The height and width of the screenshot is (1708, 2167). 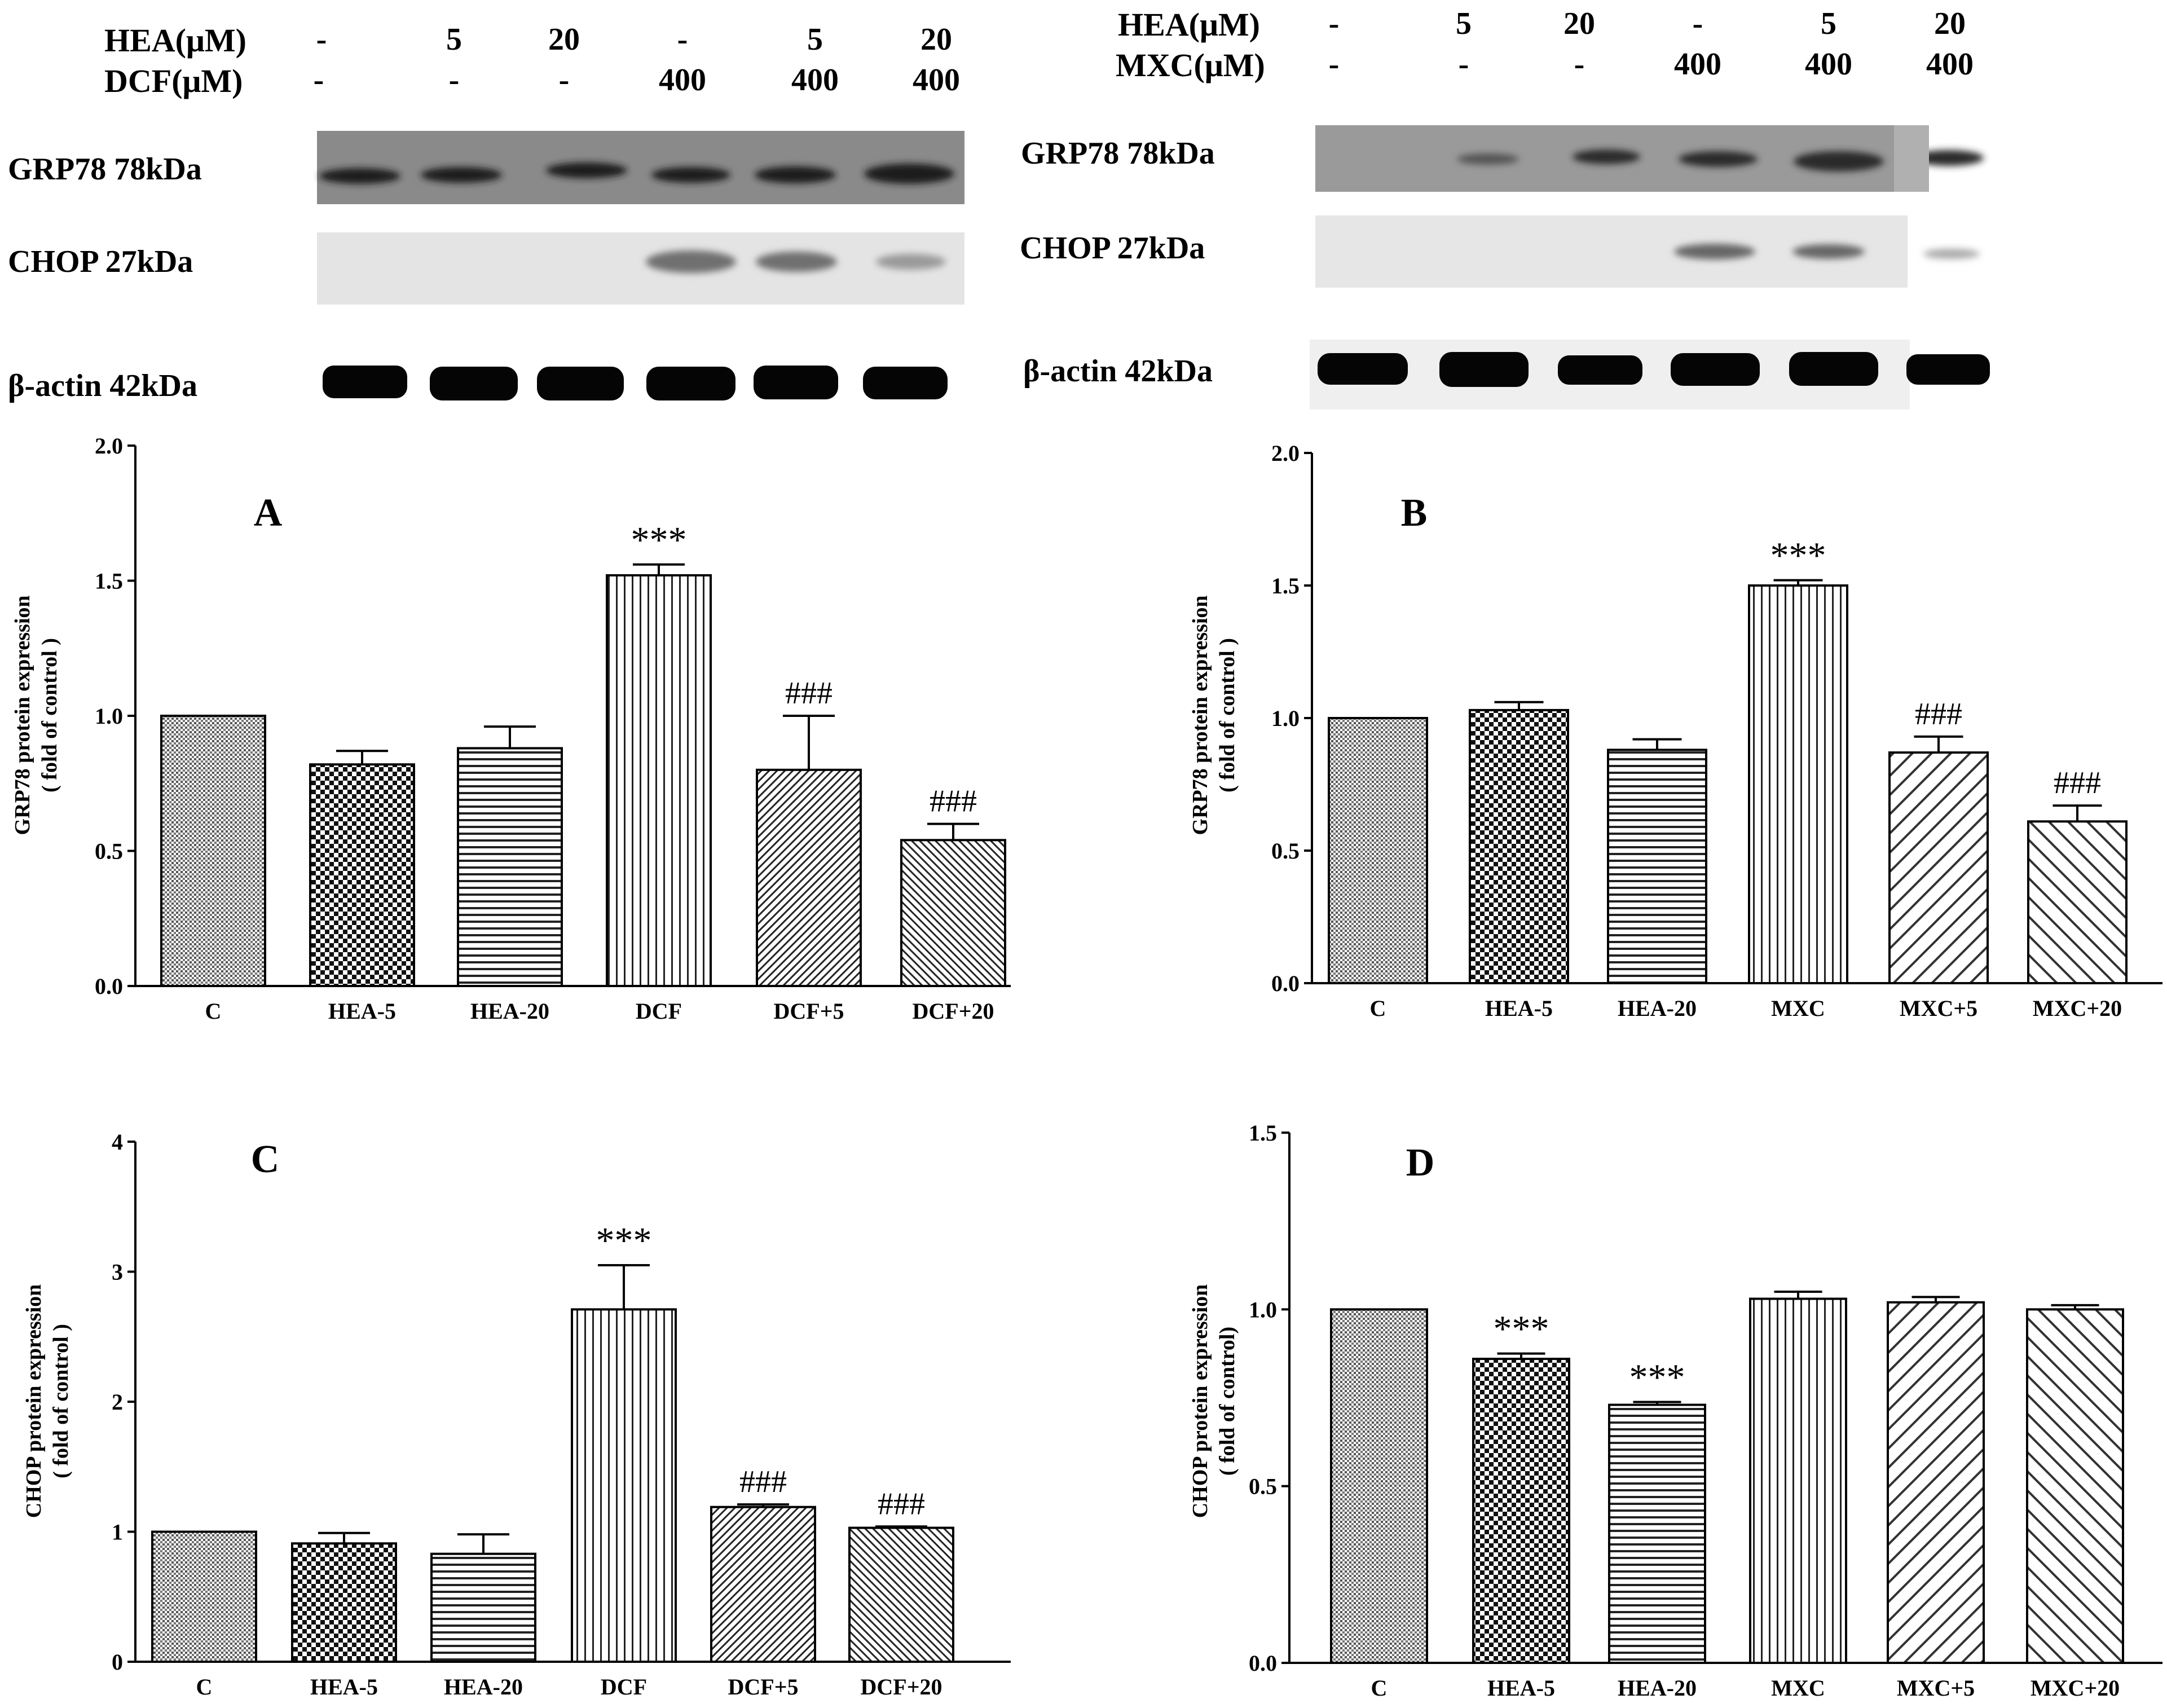 I want to click on blot-image-right, so click(x=1650, y=267).